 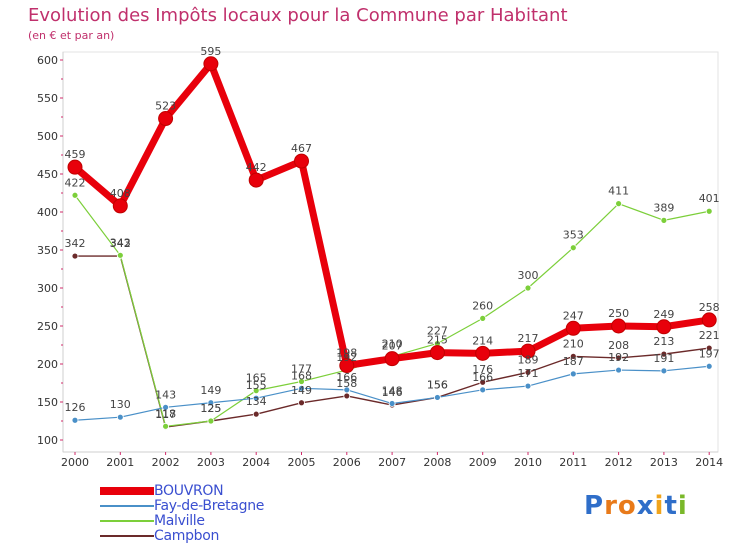 I want to click on legend-swatch-fay-de-bretagne, so click(x=127, y=506).